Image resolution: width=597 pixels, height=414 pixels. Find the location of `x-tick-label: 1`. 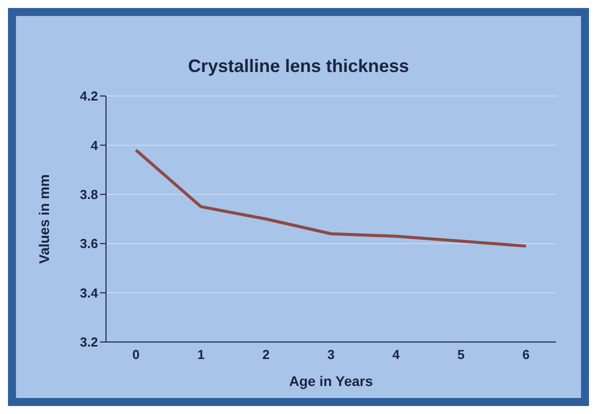

x-tick-label: 1 is located at coordinates (201, 354).